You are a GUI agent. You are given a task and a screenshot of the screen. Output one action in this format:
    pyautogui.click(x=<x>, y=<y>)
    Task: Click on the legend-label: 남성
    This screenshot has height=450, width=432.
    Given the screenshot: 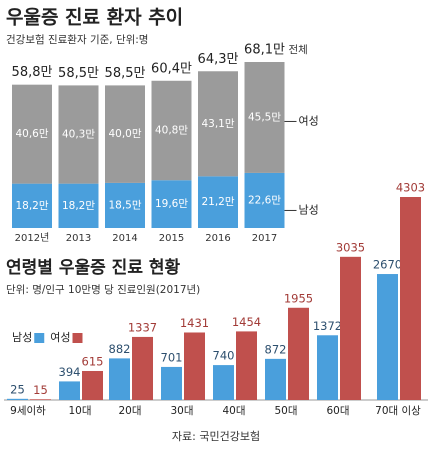 What is the action you would take?
    pyautogui.click(x=22, y=337)
    